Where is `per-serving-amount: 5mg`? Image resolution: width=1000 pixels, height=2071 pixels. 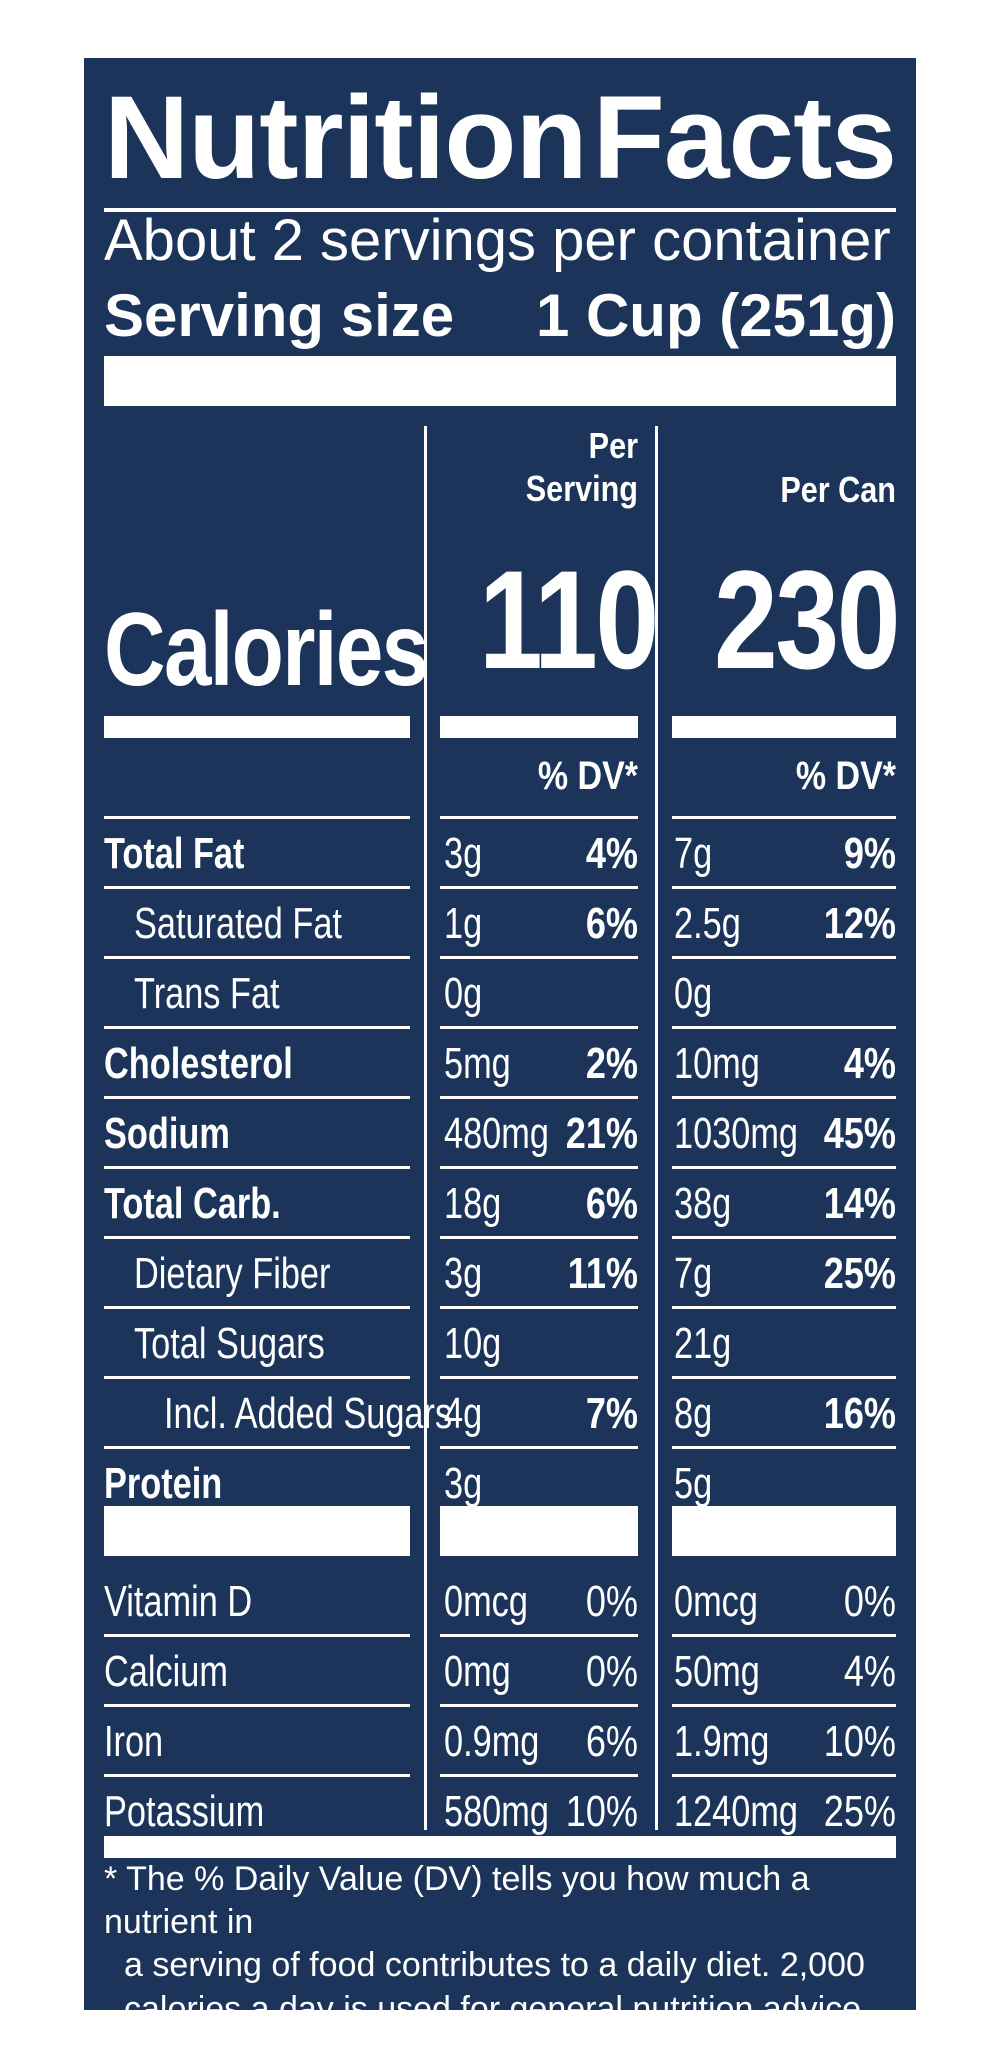
per-serving-amount: 5mg is located at coordinates (477, 1063).